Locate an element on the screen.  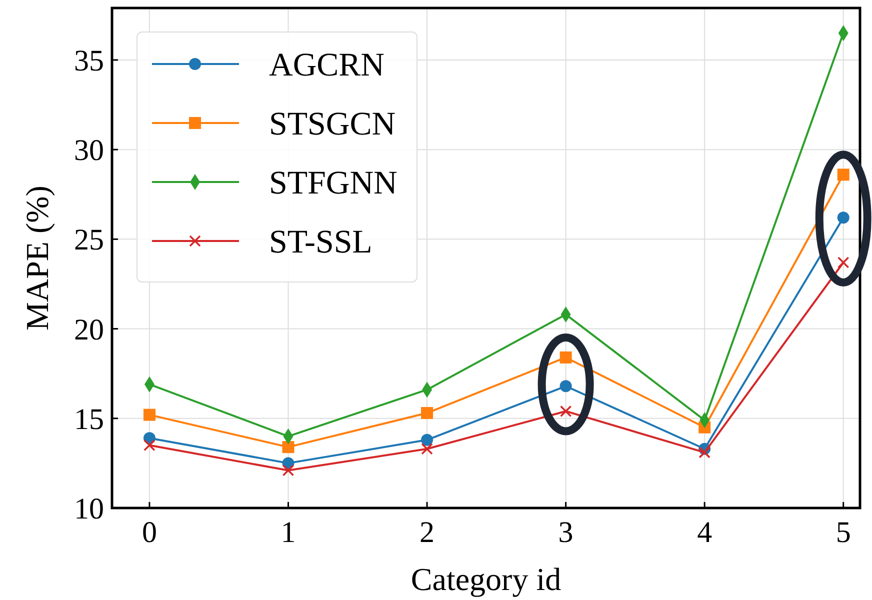
y-tick-label: 20 is located at coordinates (89, 329).